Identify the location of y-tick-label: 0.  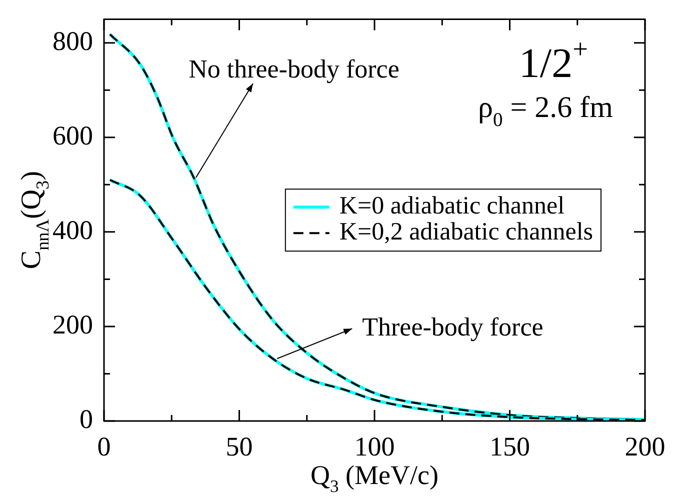
(86, 419).